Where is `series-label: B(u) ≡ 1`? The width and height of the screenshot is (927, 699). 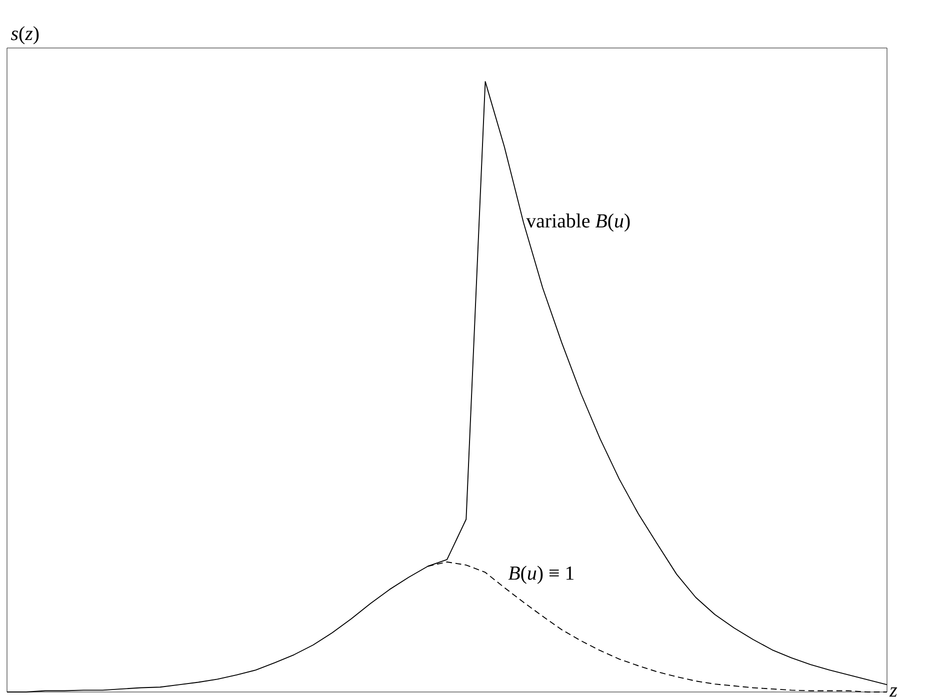 series-label: B(u) ≡ 1 is located at coordinates (541, 575).